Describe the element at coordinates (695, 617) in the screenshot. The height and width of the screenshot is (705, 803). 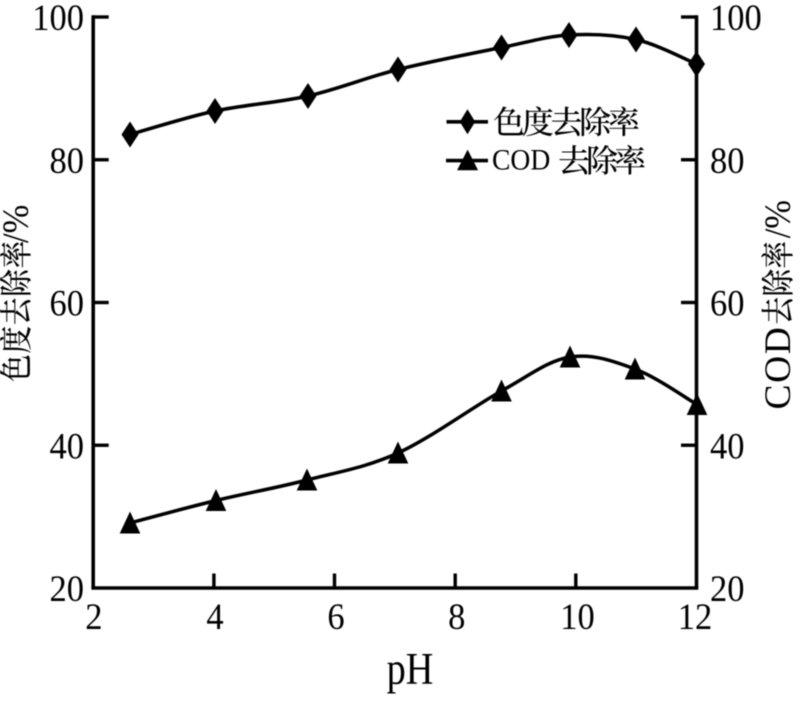
I see `svg-text: 12` at that location.